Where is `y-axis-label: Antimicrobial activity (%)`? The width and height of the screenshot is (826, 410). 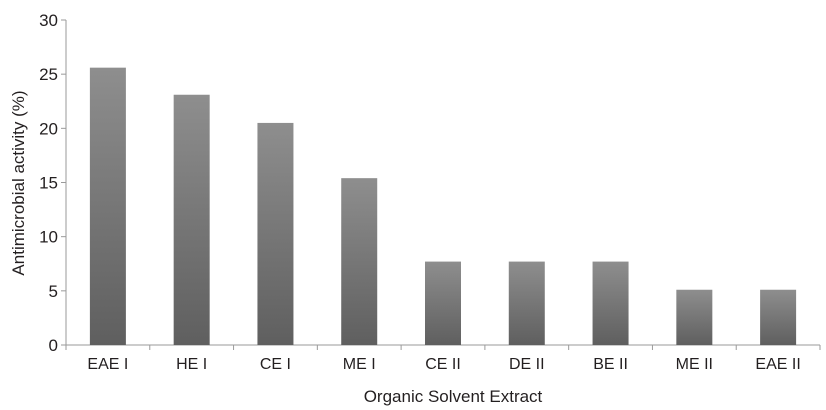
y-axis-label: Antimicrobial activity (%) is located at coordinates (18, 182).